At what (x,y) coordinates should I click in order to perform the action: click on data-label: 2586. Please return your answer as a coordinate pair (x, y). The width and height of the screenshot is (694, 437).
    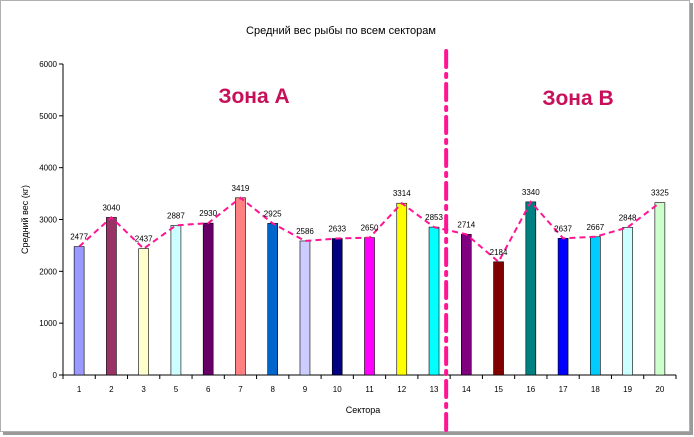
    Looking at the image, I should click on (305, 231).